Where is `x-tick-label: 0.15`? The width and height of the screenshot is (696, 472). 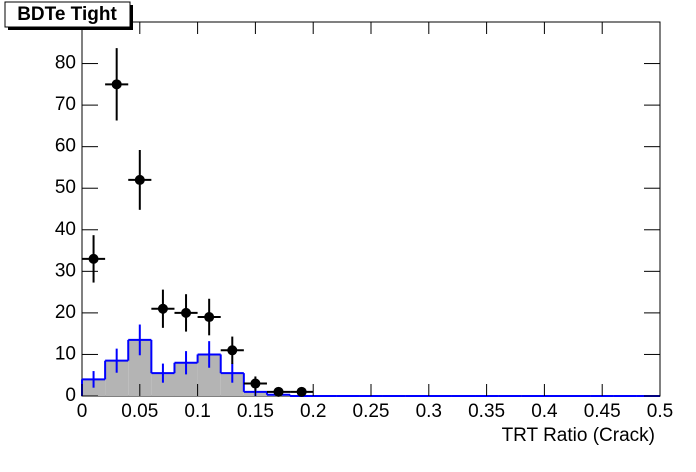
x-tick-label: 0.15 is located at coordinates (255, 411).